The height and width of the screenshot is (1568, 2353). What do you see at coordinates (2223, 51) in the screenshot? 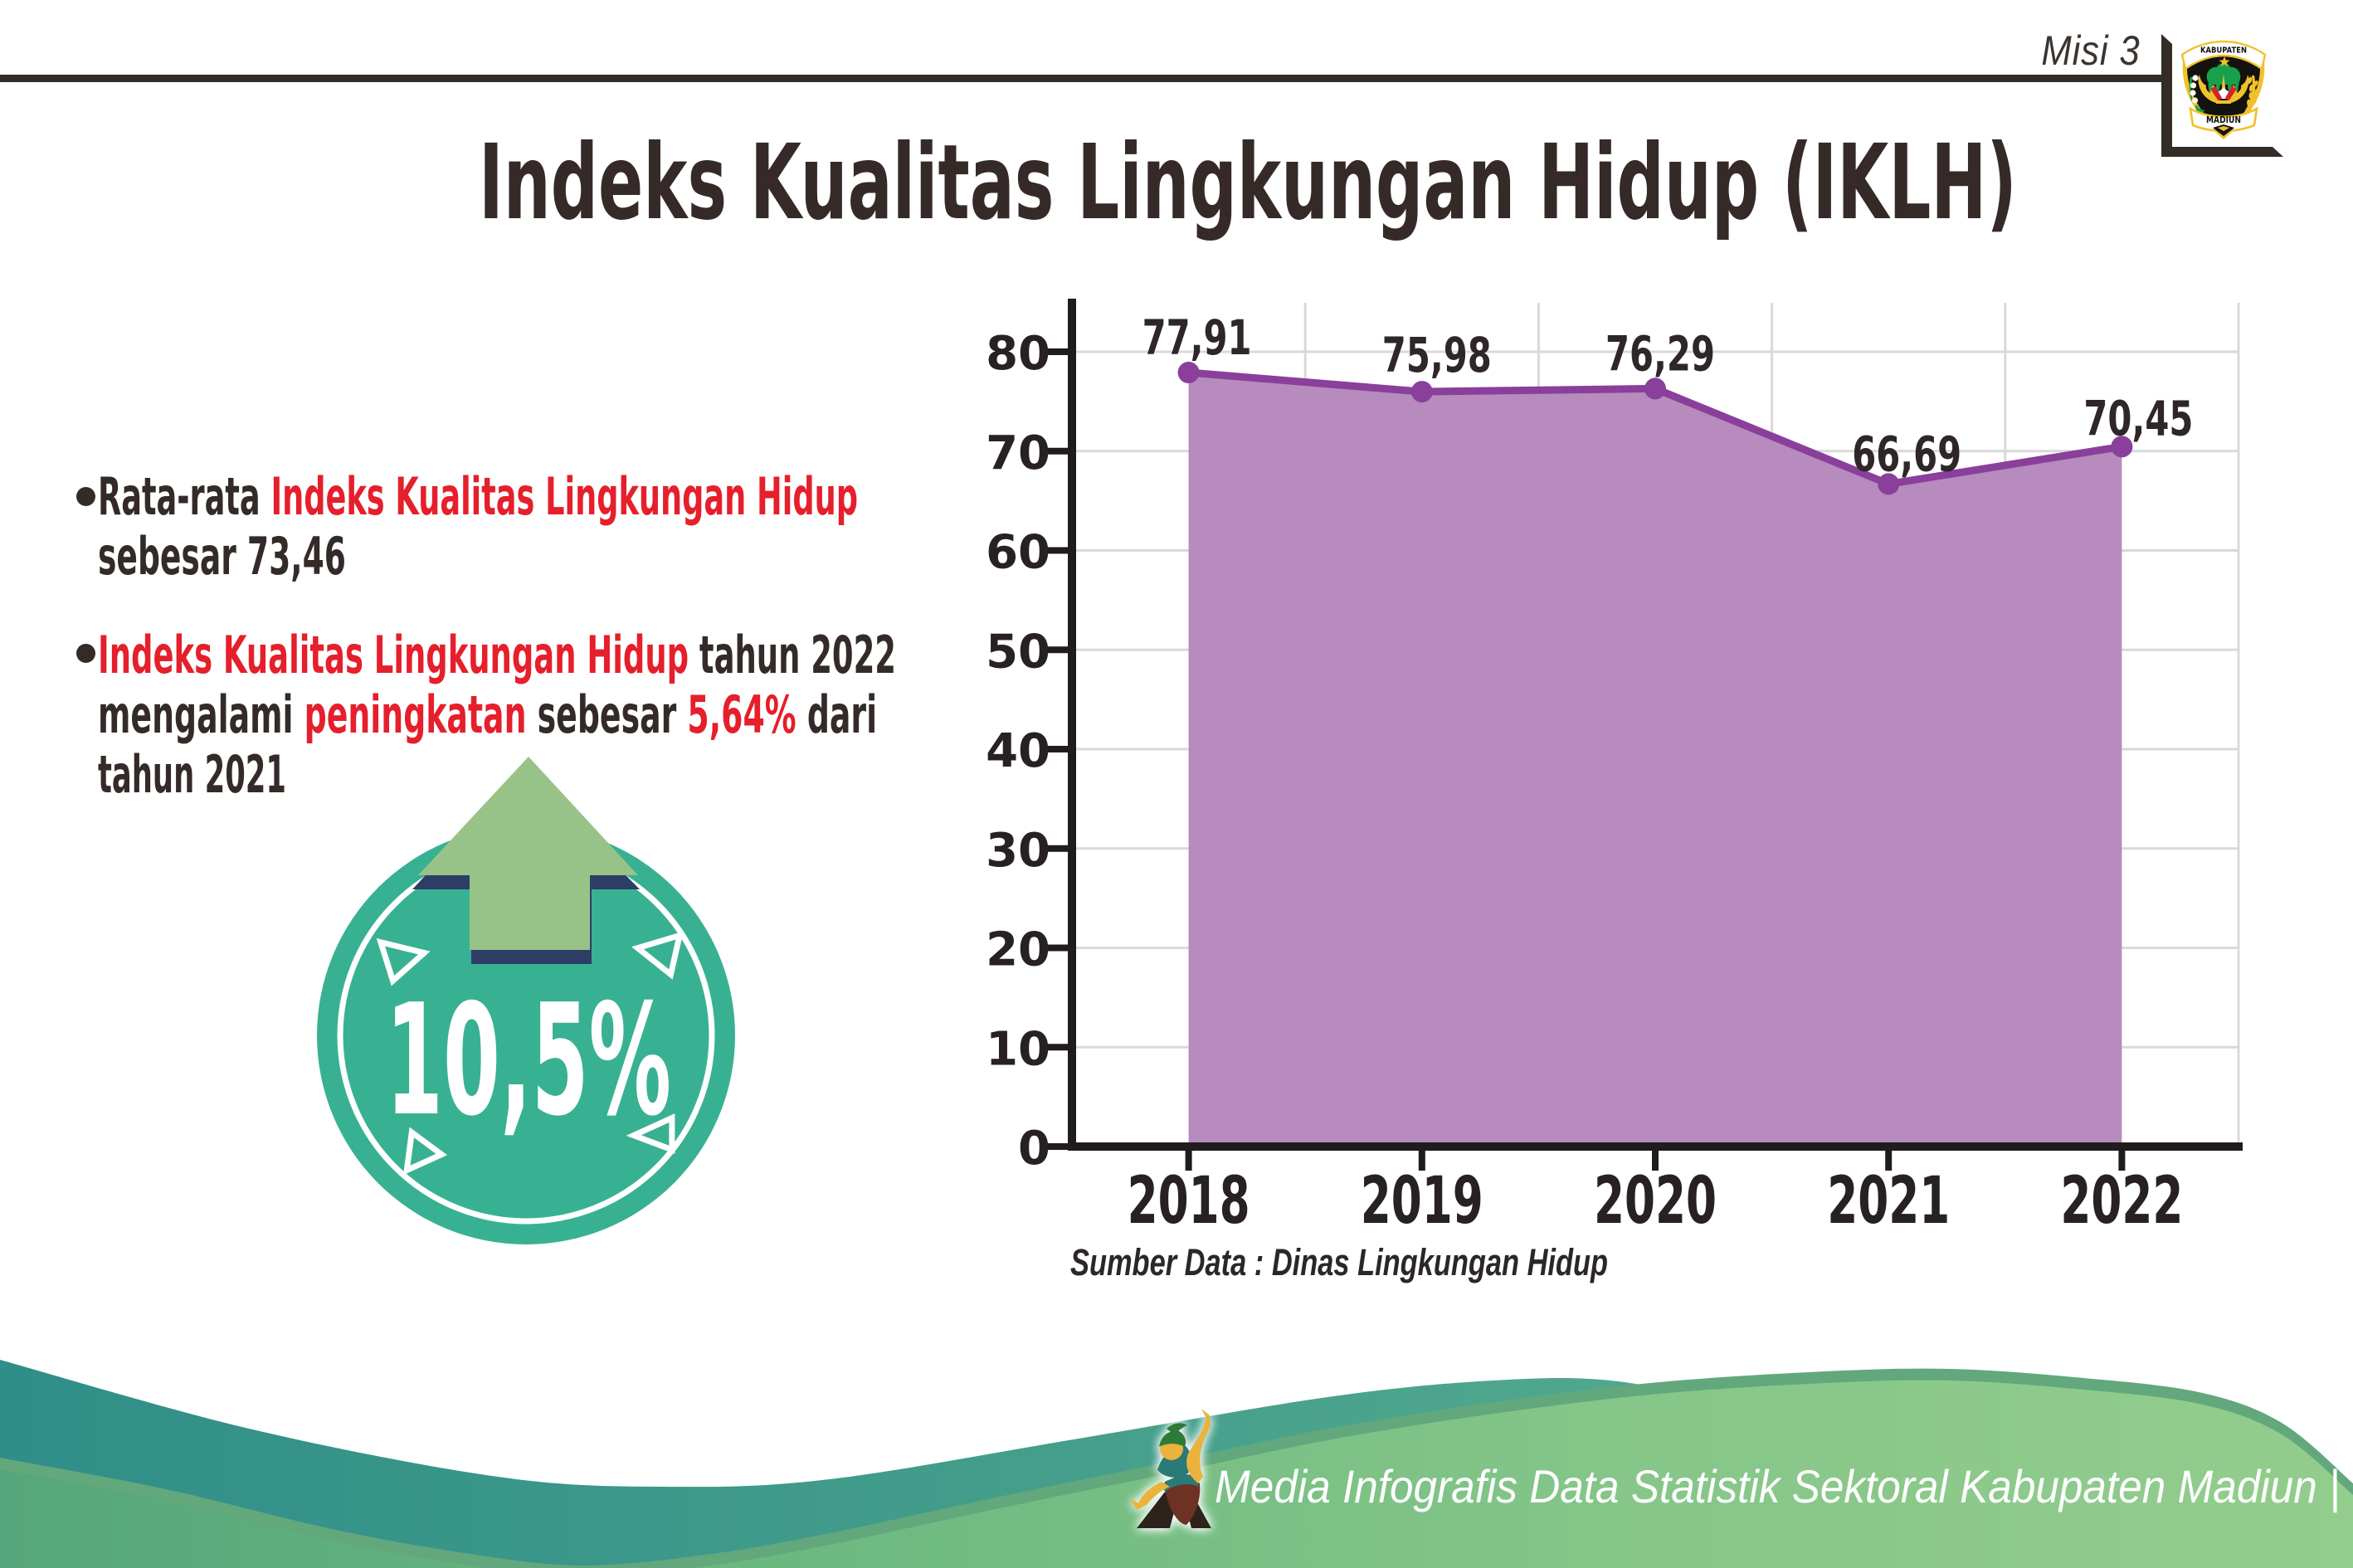
I see `crest-top-banner-text: KABUPATEN` at bounding box center [2223, 51].